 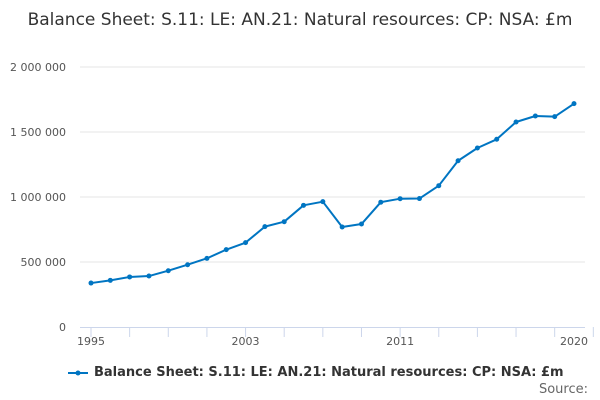 What do you see at coordinates (563, 389) in the screenshot?
I see `source-label: Source:` at bounding box center [563, 389].